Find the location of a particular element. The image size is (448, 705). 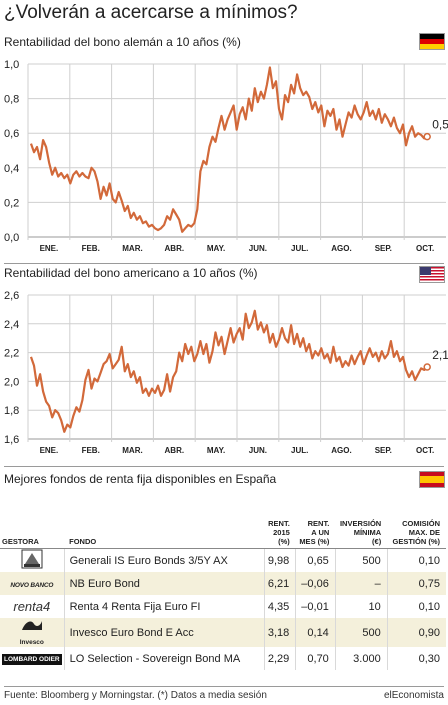

header-rent-mes: RENT. A UN MES (%) is located at coordinates (315, 534).